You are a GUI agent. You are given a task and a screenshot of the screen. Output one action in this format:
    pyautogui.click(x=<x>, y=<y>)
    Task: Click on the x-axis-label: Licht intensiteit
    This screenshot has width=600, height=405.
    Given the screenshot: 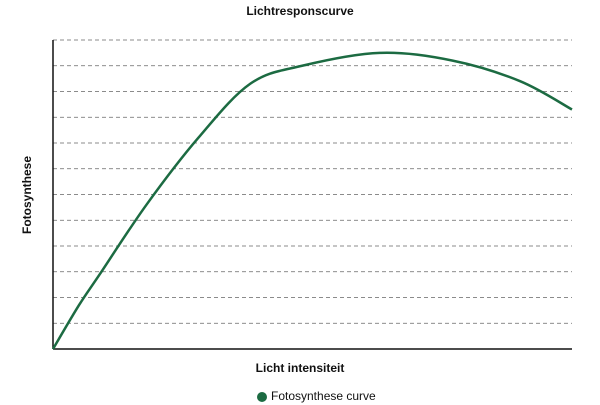 What is the action you would take?
    pyautogui.click(x=300, y=368)
    